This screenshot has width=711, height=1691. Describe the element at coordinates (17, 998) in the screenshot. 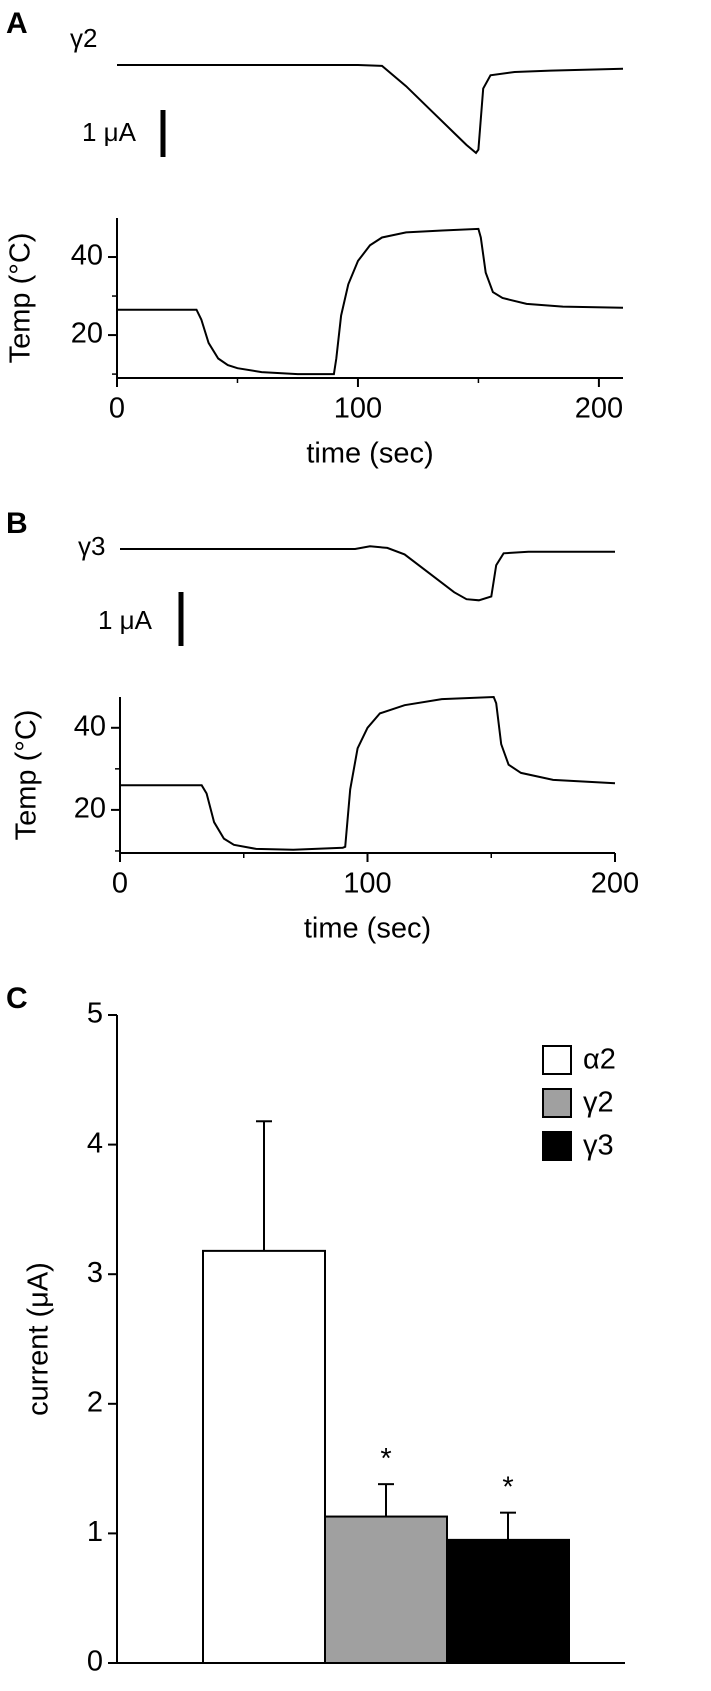

I see `panel-label: C` at that location.